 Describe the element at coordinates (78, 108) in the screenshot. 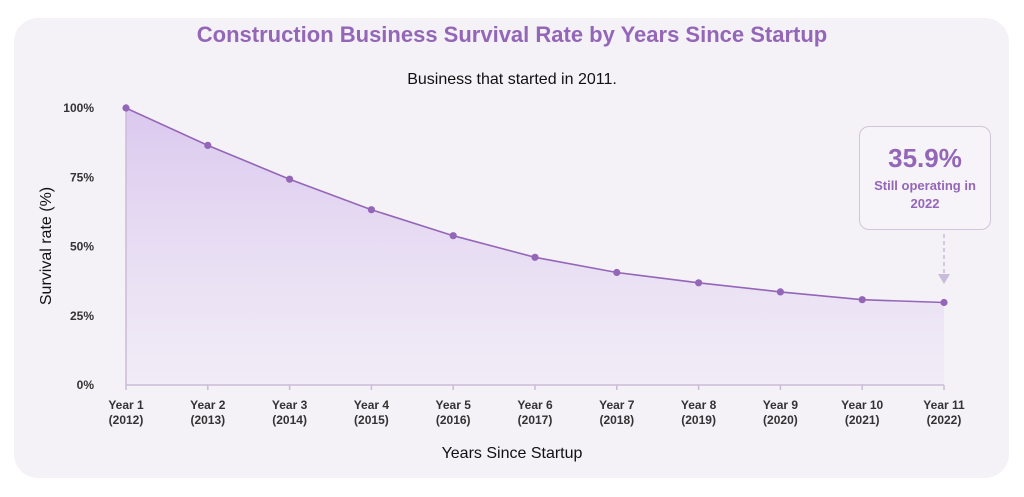

I see `y-tick-label: 100%` at that location.